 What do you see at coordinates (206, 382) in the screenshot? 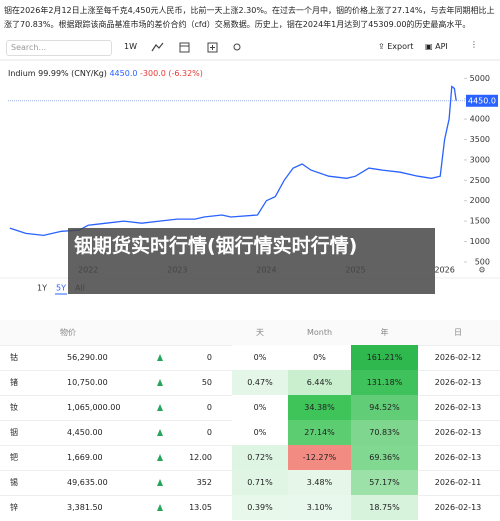
I see `day-change: 50` at bounding box center [206, 382].